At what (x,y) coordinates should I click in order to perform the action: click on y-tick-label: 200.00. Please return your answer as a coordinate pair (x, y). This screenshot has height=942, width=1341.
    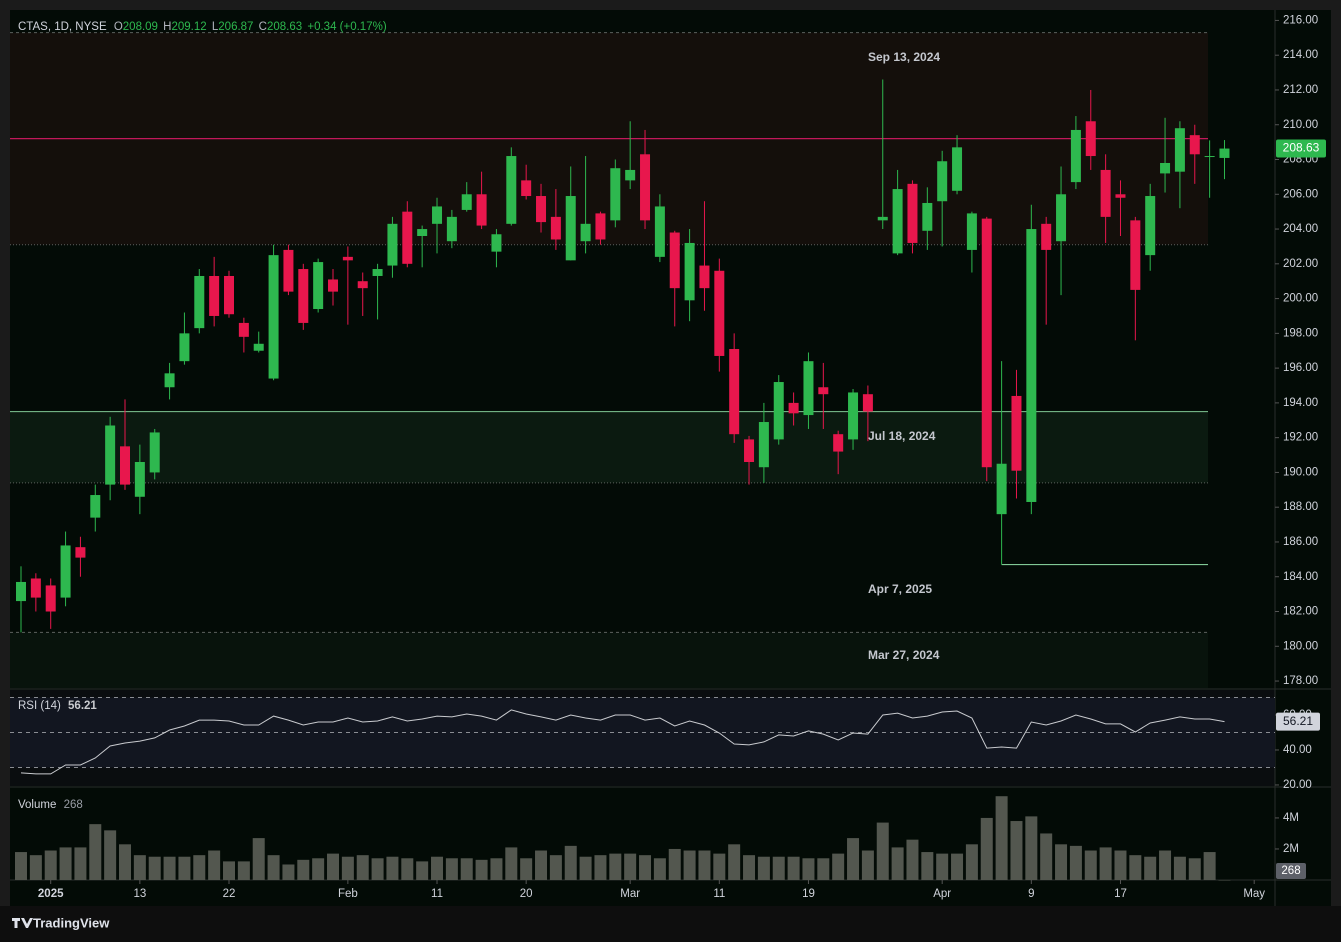
    Looking at the image, I should click on (1300, 299).